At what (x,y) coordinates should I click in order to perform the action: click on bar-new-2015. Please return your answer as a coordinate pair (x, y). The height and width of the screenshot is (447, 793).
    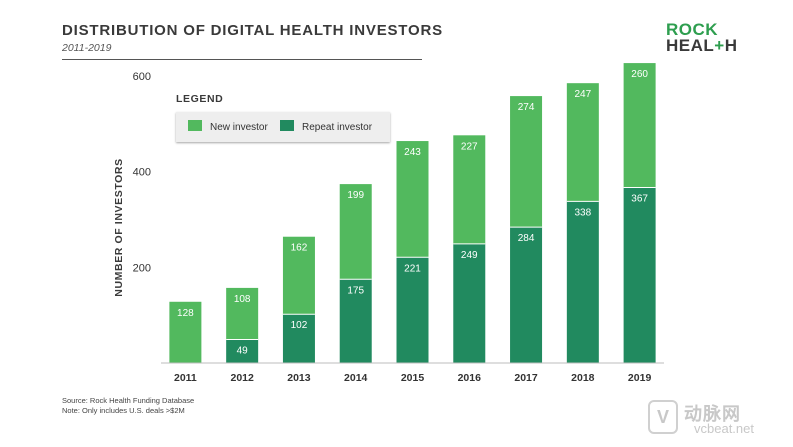
    Looking at the image, I should click on (412, 199).